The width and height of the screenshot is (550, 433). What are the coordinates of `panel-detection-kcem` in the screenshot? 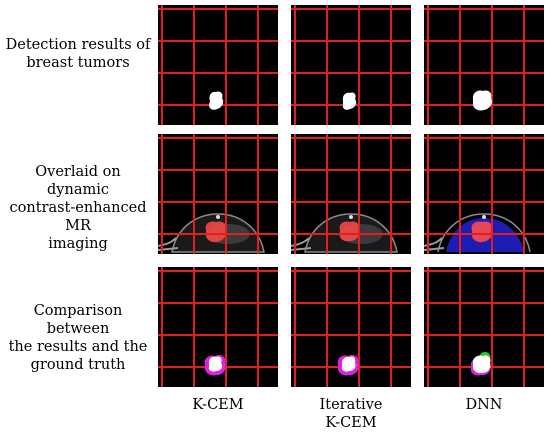 It's located at (218, 65).